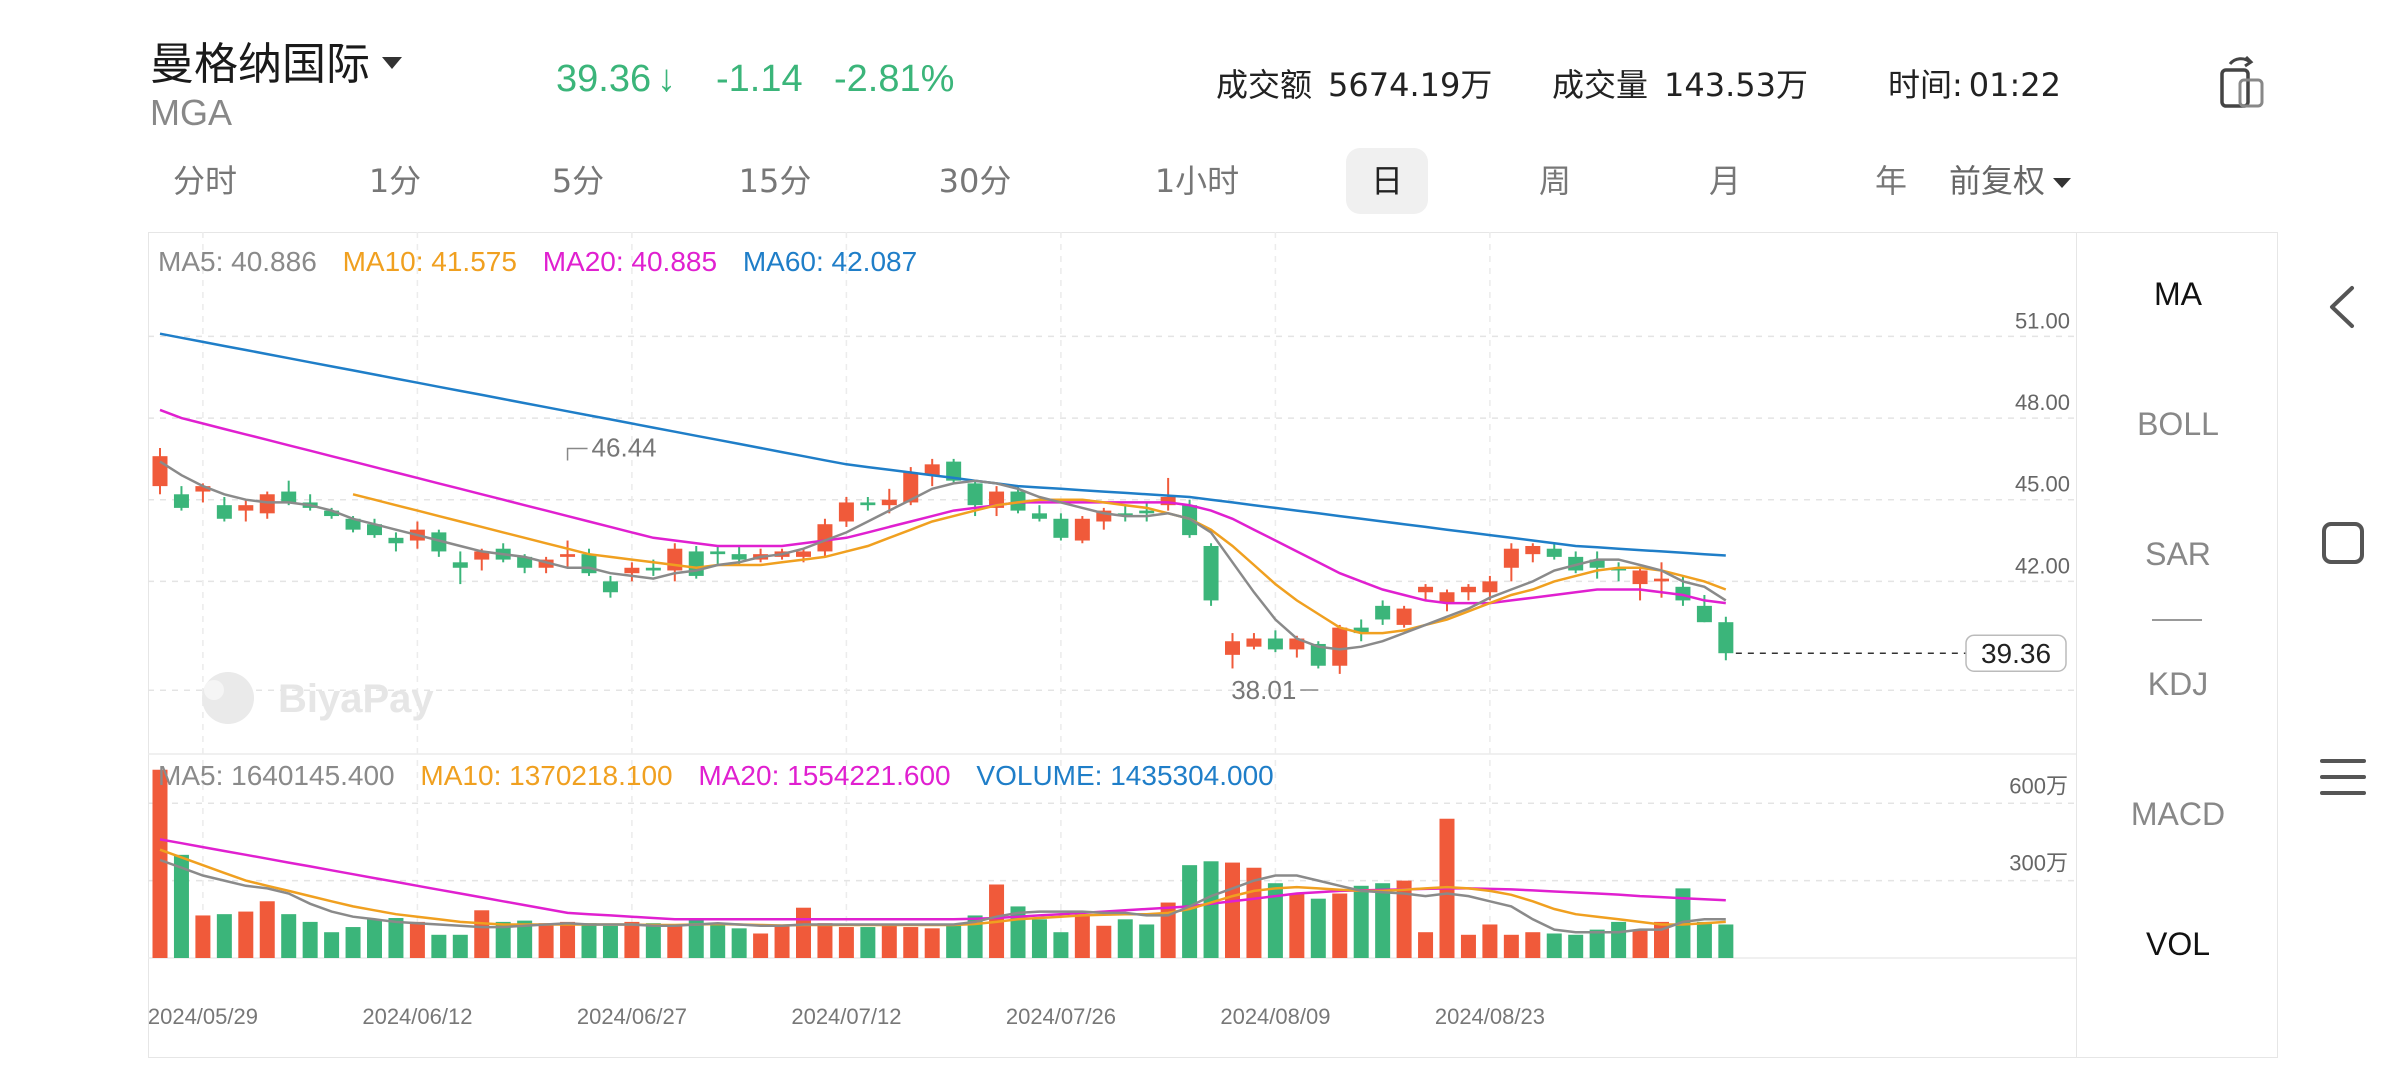 Image resolution: width=2400 pixels, height=1080 pixels. I want to click on down-arrow-icon: ↓, so click(667, 79).